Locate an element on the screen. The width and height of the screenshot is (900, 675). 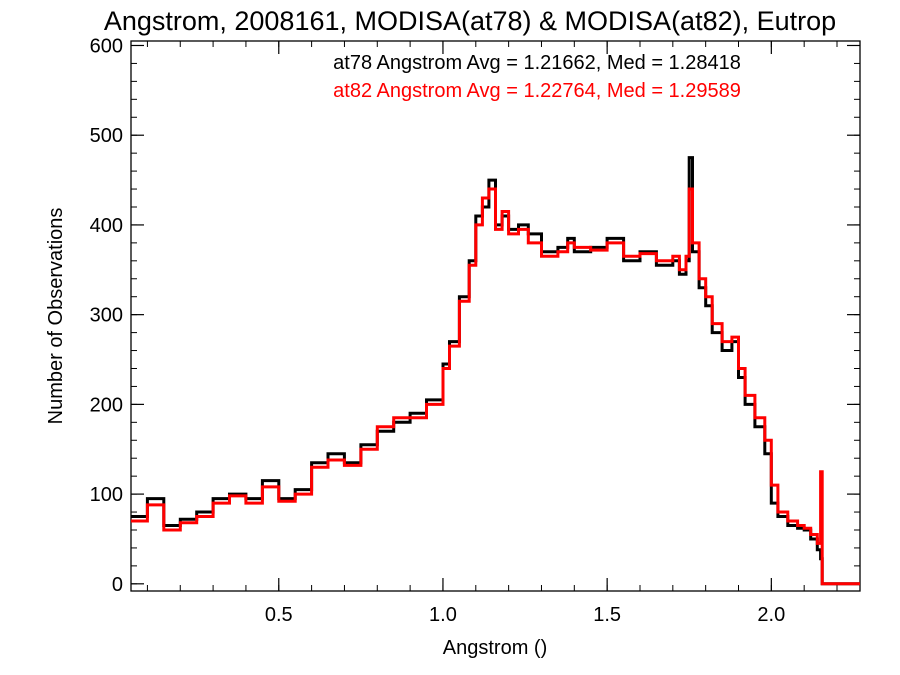
y-tick-label: 200 is located at coordinates (106, 405).